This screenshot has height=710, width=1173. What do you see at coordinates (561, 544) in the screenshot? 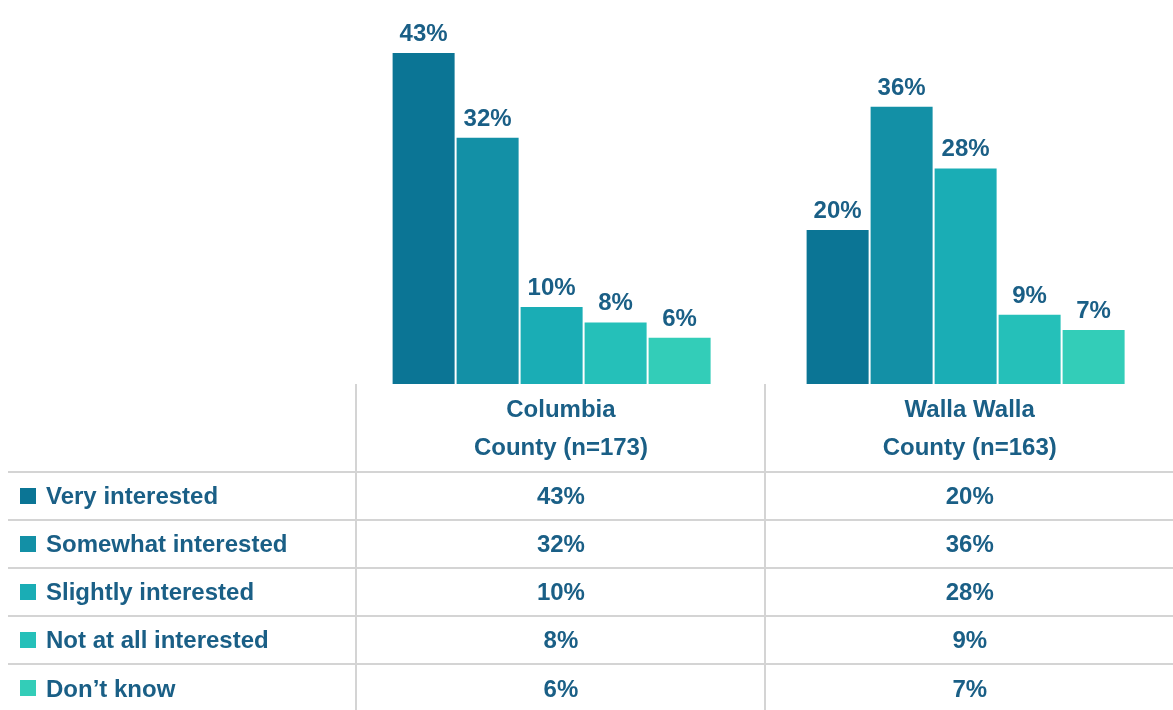
I see `data-label: 32%` at bounding box center [561, 544].